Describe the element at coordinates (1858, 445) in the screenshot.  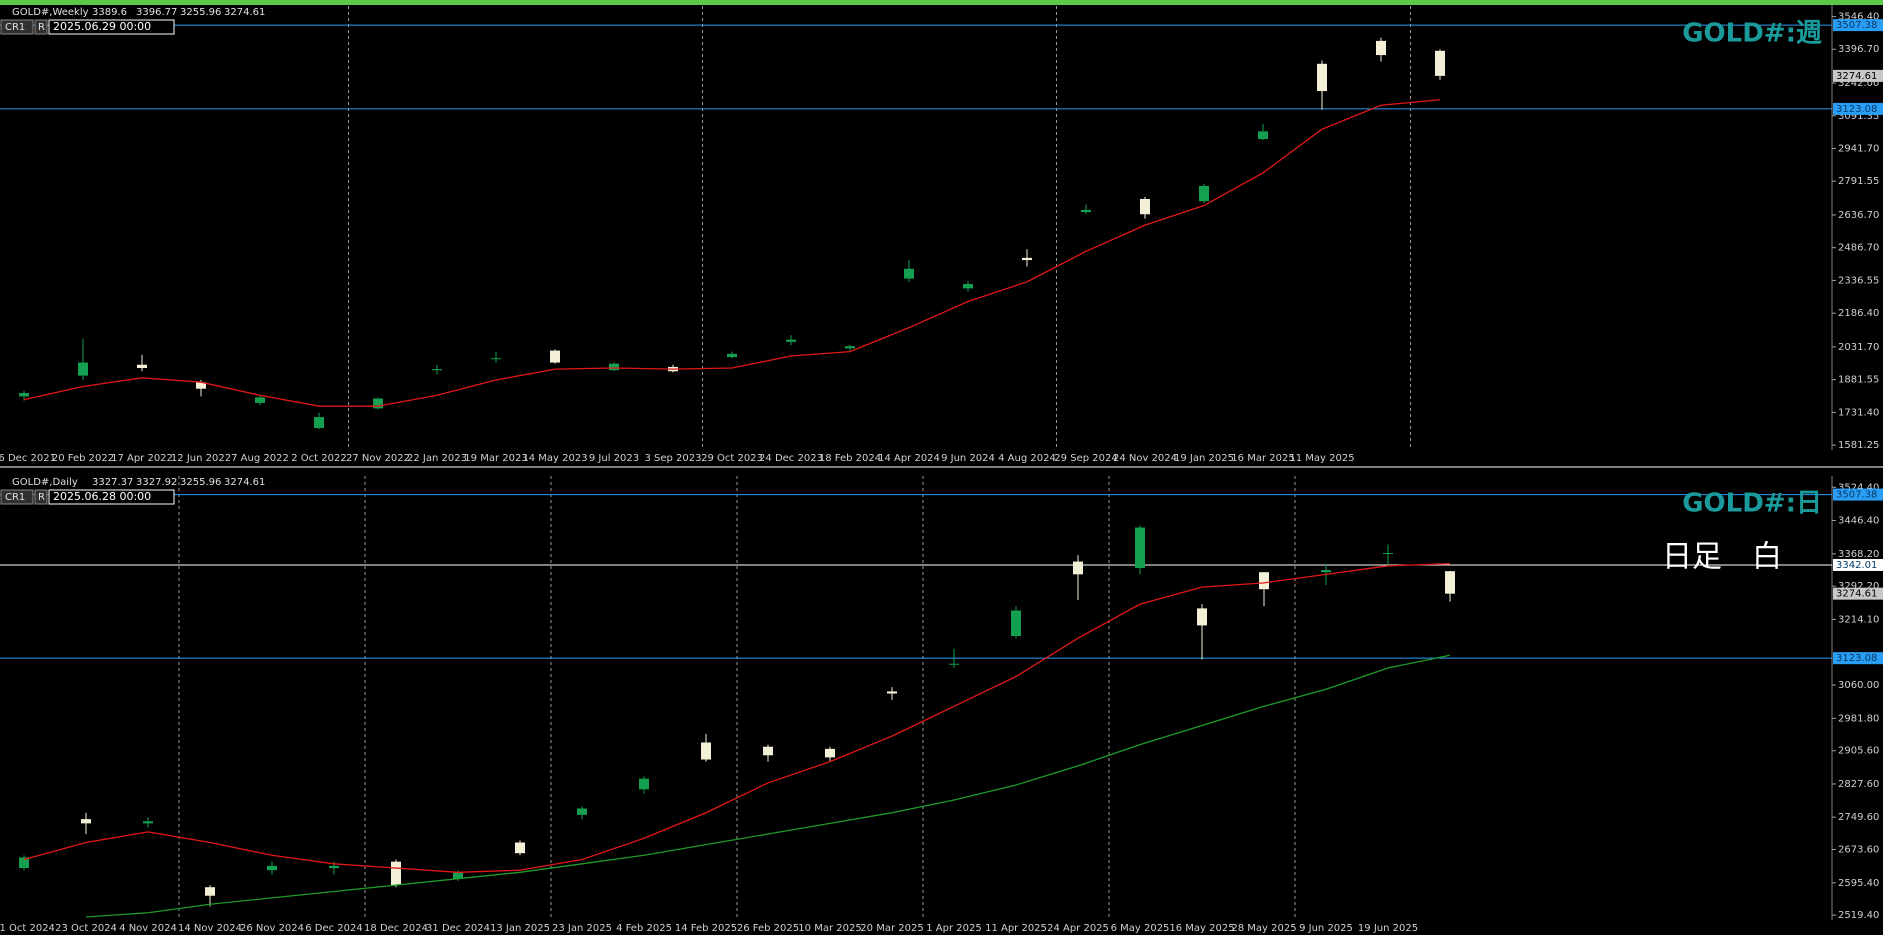
I see `y-tick-label: 1581.25` at that location.